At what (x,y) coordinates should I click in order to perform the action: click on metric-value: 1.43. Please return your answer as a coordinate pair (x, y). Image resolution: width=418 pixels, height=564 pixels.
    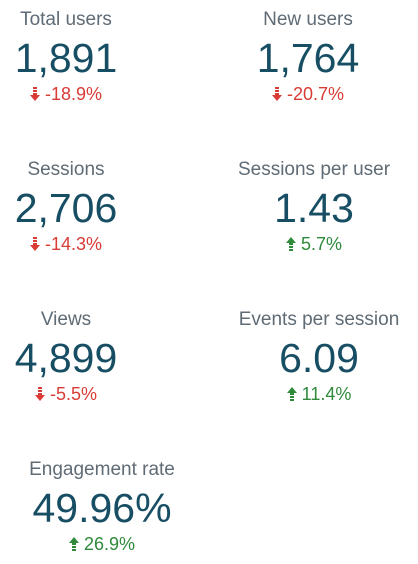
    Looking at the image, I should click on (314, 208).